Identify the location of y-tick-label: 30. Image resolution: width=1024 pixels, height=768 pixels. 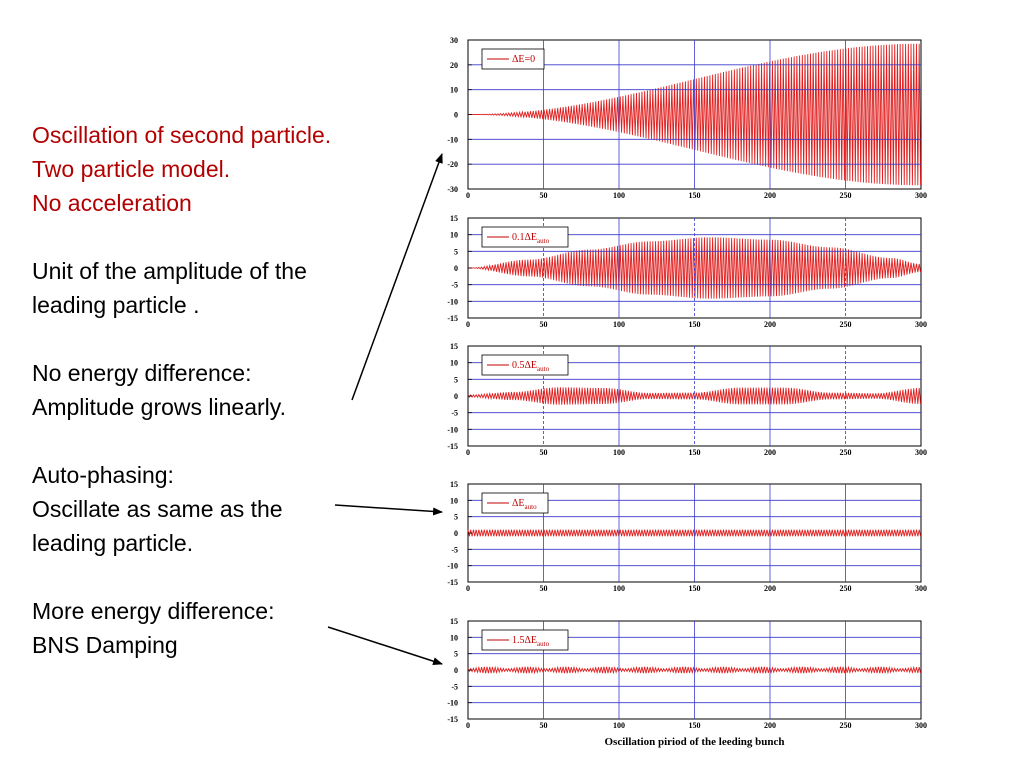
(454, 40).